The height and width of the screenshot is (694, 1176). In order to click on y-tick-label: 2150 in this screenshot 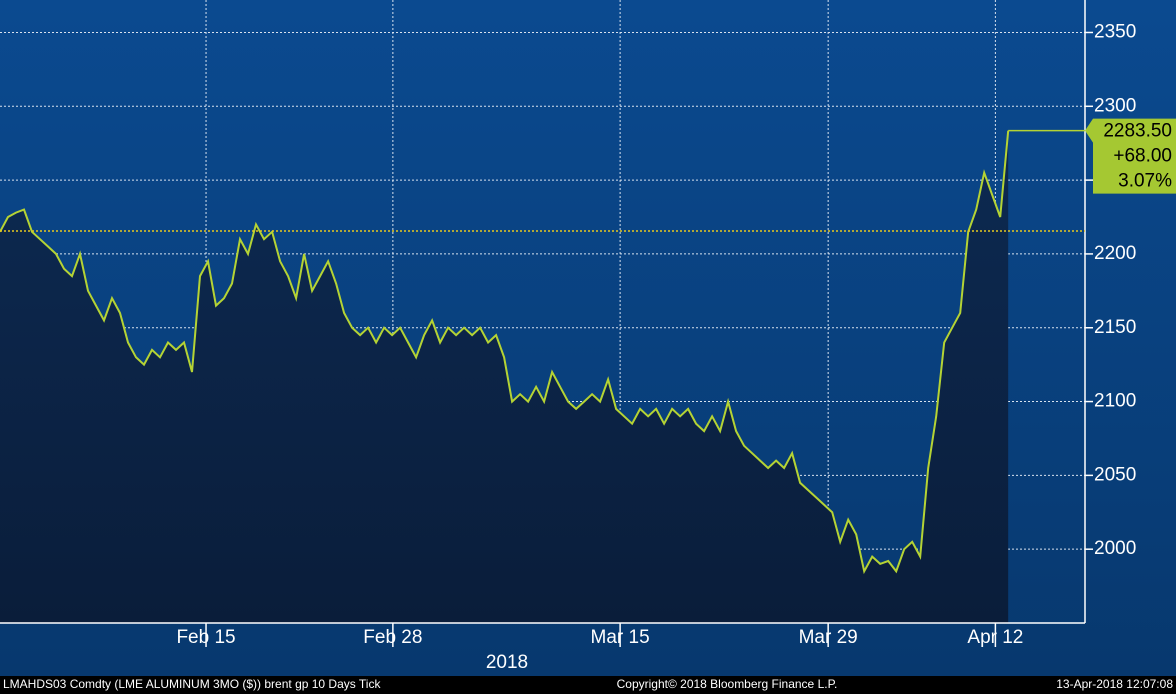, I will do `click(1115, 327)`.